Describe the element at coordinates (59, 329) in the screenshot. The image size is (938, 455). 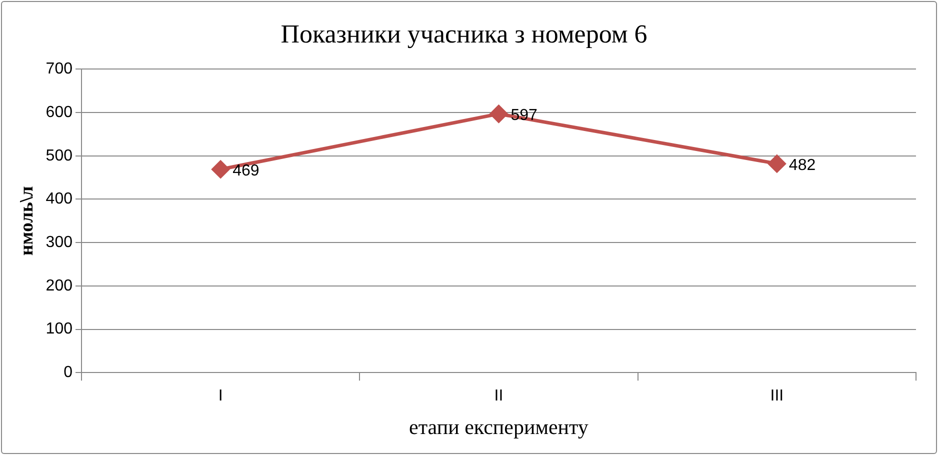
I see `y-tick-label: 100` at that location.